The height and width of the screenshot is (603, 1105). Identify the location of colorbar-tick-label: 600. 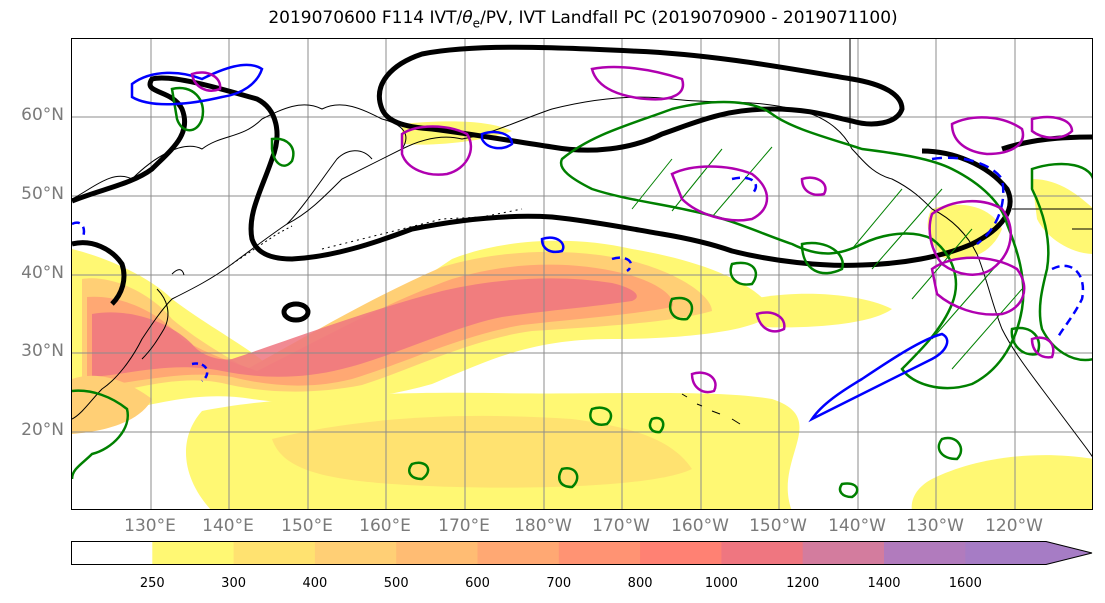
(477, 583).